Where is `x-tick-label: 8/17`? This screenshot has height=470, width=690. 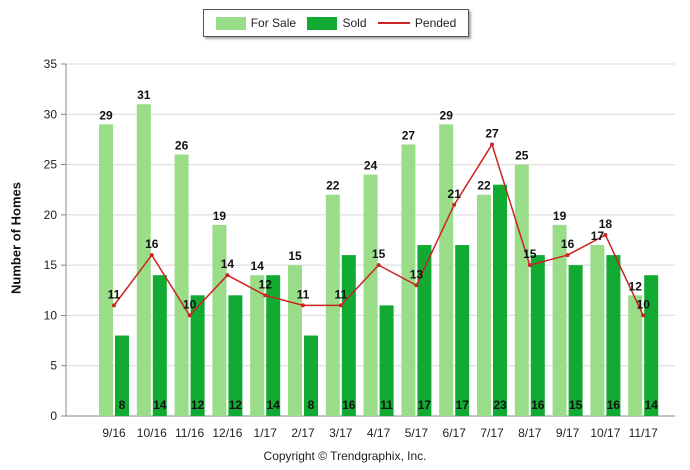
x-tick-label: 8/17 is located at coordinates (530, 433).